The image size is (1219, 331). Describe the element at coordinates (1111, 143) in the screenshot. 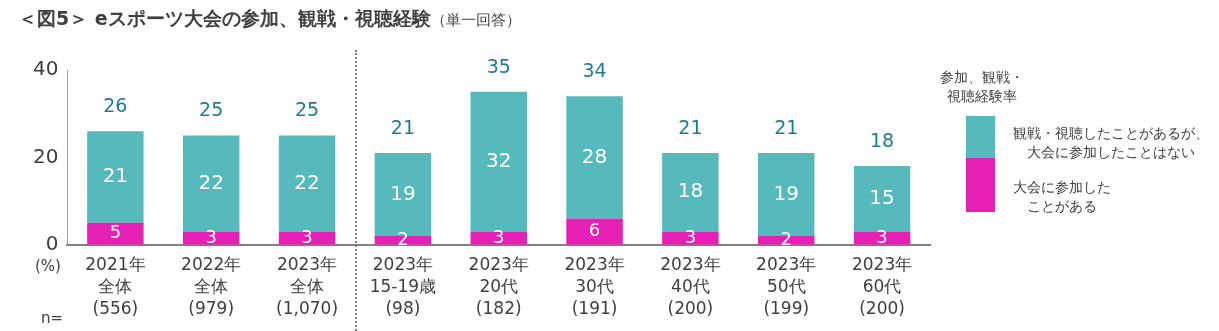

I see `text: 観戦・視聴したことがあるが、大会に参加したことはない` at that location.